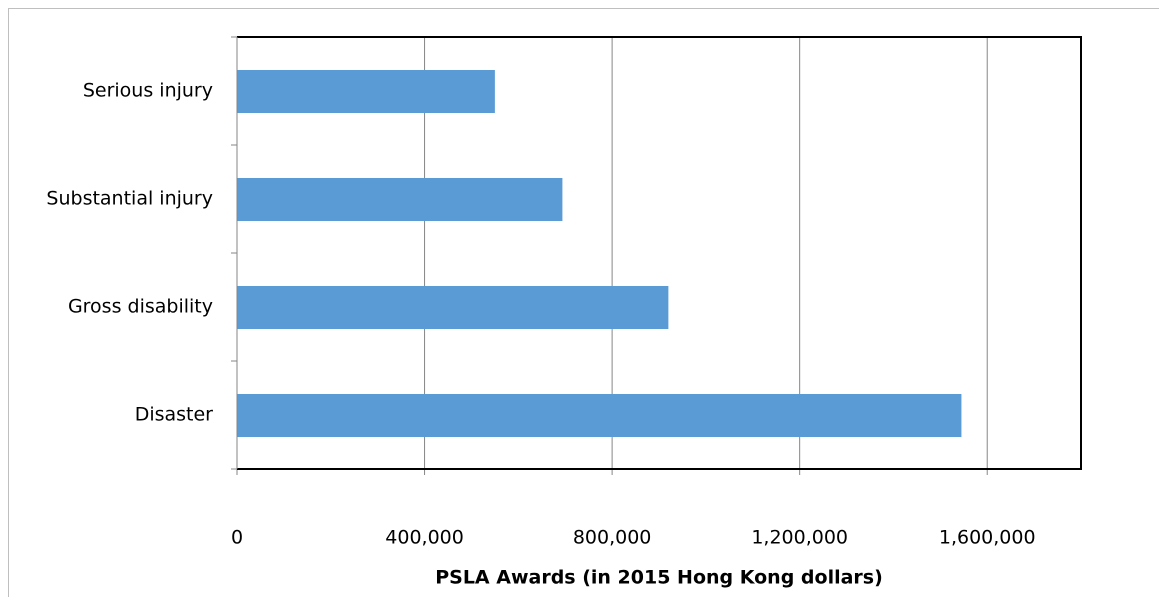  I want to click on y-tick-label: Gross disability, so click(140, 307).